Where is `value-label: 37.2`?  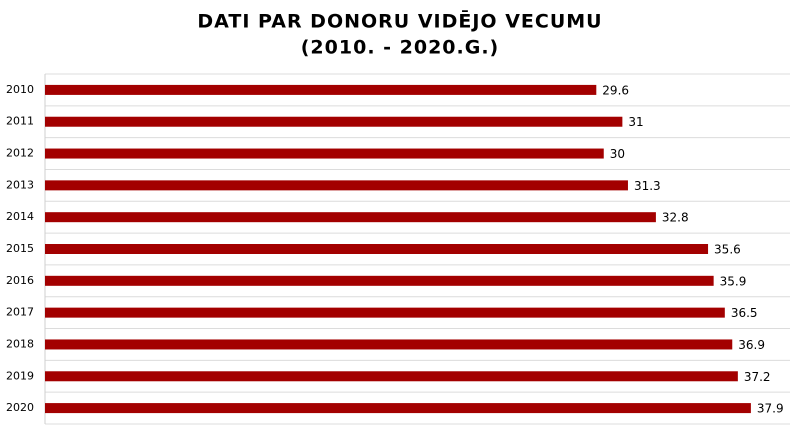
value-label: 37.2 is located at coordinates (757, 377).